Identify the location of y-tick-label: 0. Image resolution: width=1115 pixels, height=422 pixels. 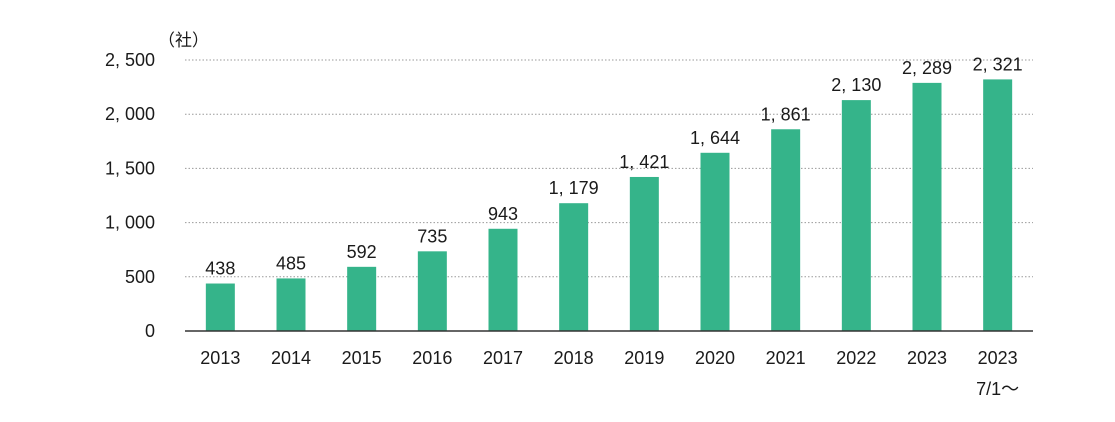
(150, 331).